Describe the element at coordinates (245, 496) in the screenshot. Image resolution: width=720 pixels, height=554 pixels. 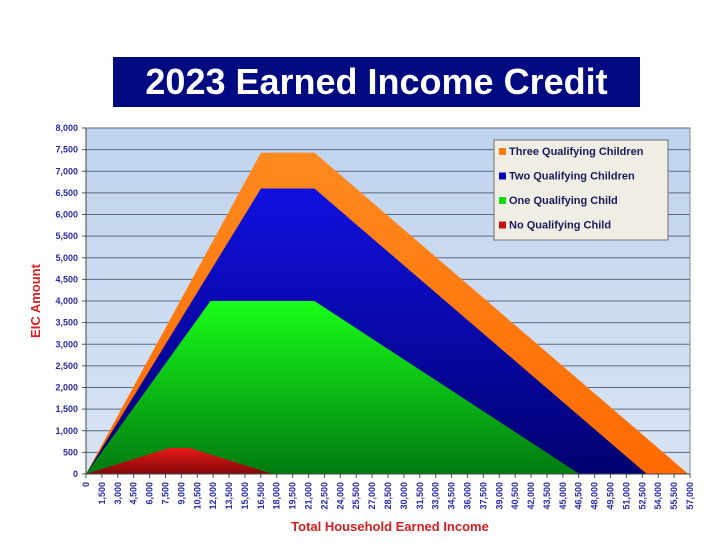
I see `x-tick-label: 15,000` at that location.